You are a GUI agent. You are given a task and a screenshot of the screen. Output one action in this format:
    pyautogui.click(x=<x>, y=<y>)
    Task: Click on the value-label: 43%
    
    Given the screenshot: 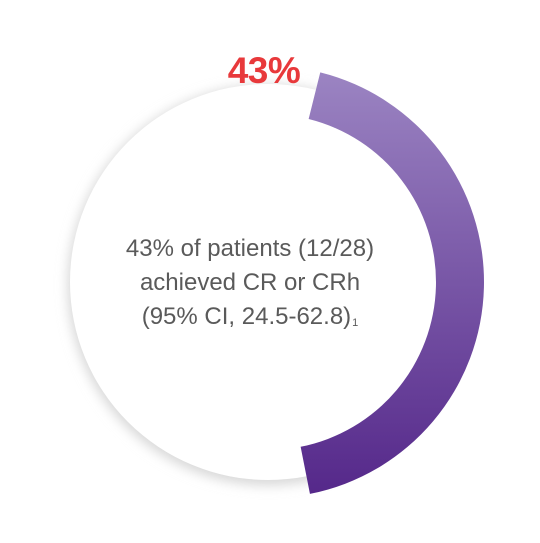 What is the action you would take?
    pyautogui.click(x=264, y=70)
    